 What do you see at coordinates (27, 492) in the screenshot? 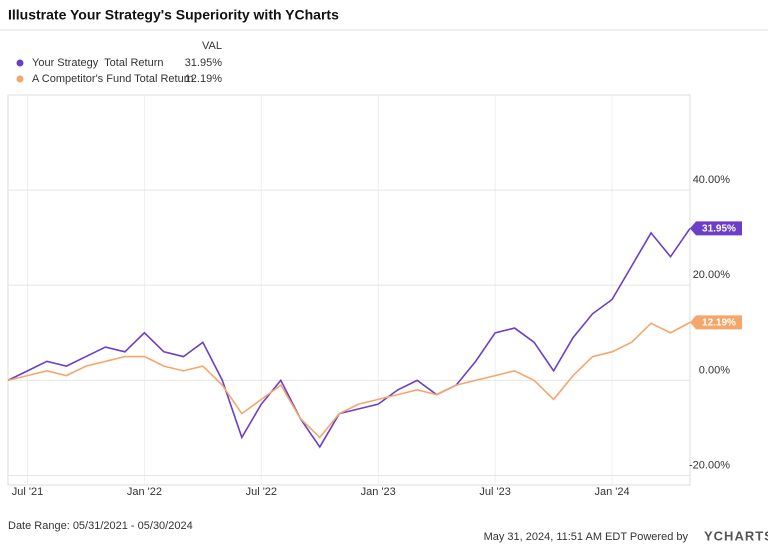
I see `x-tick-label: Jul '21` at bounding box center [27, 492].